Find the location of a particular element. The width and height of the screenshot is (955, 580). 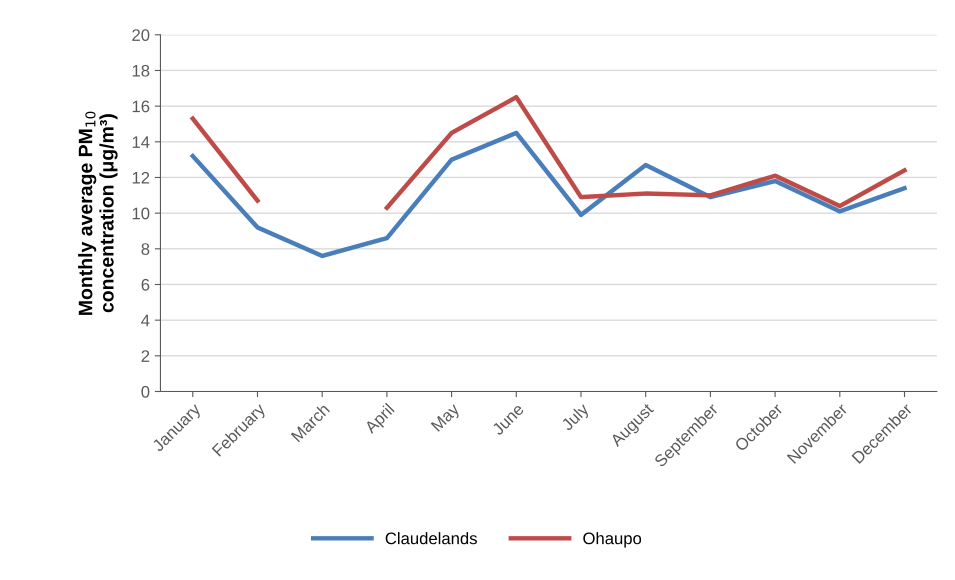

y-axis-title: Monthly average PM$_{10}$ concentration (μg/m³) is located at coordinates (98, 213).